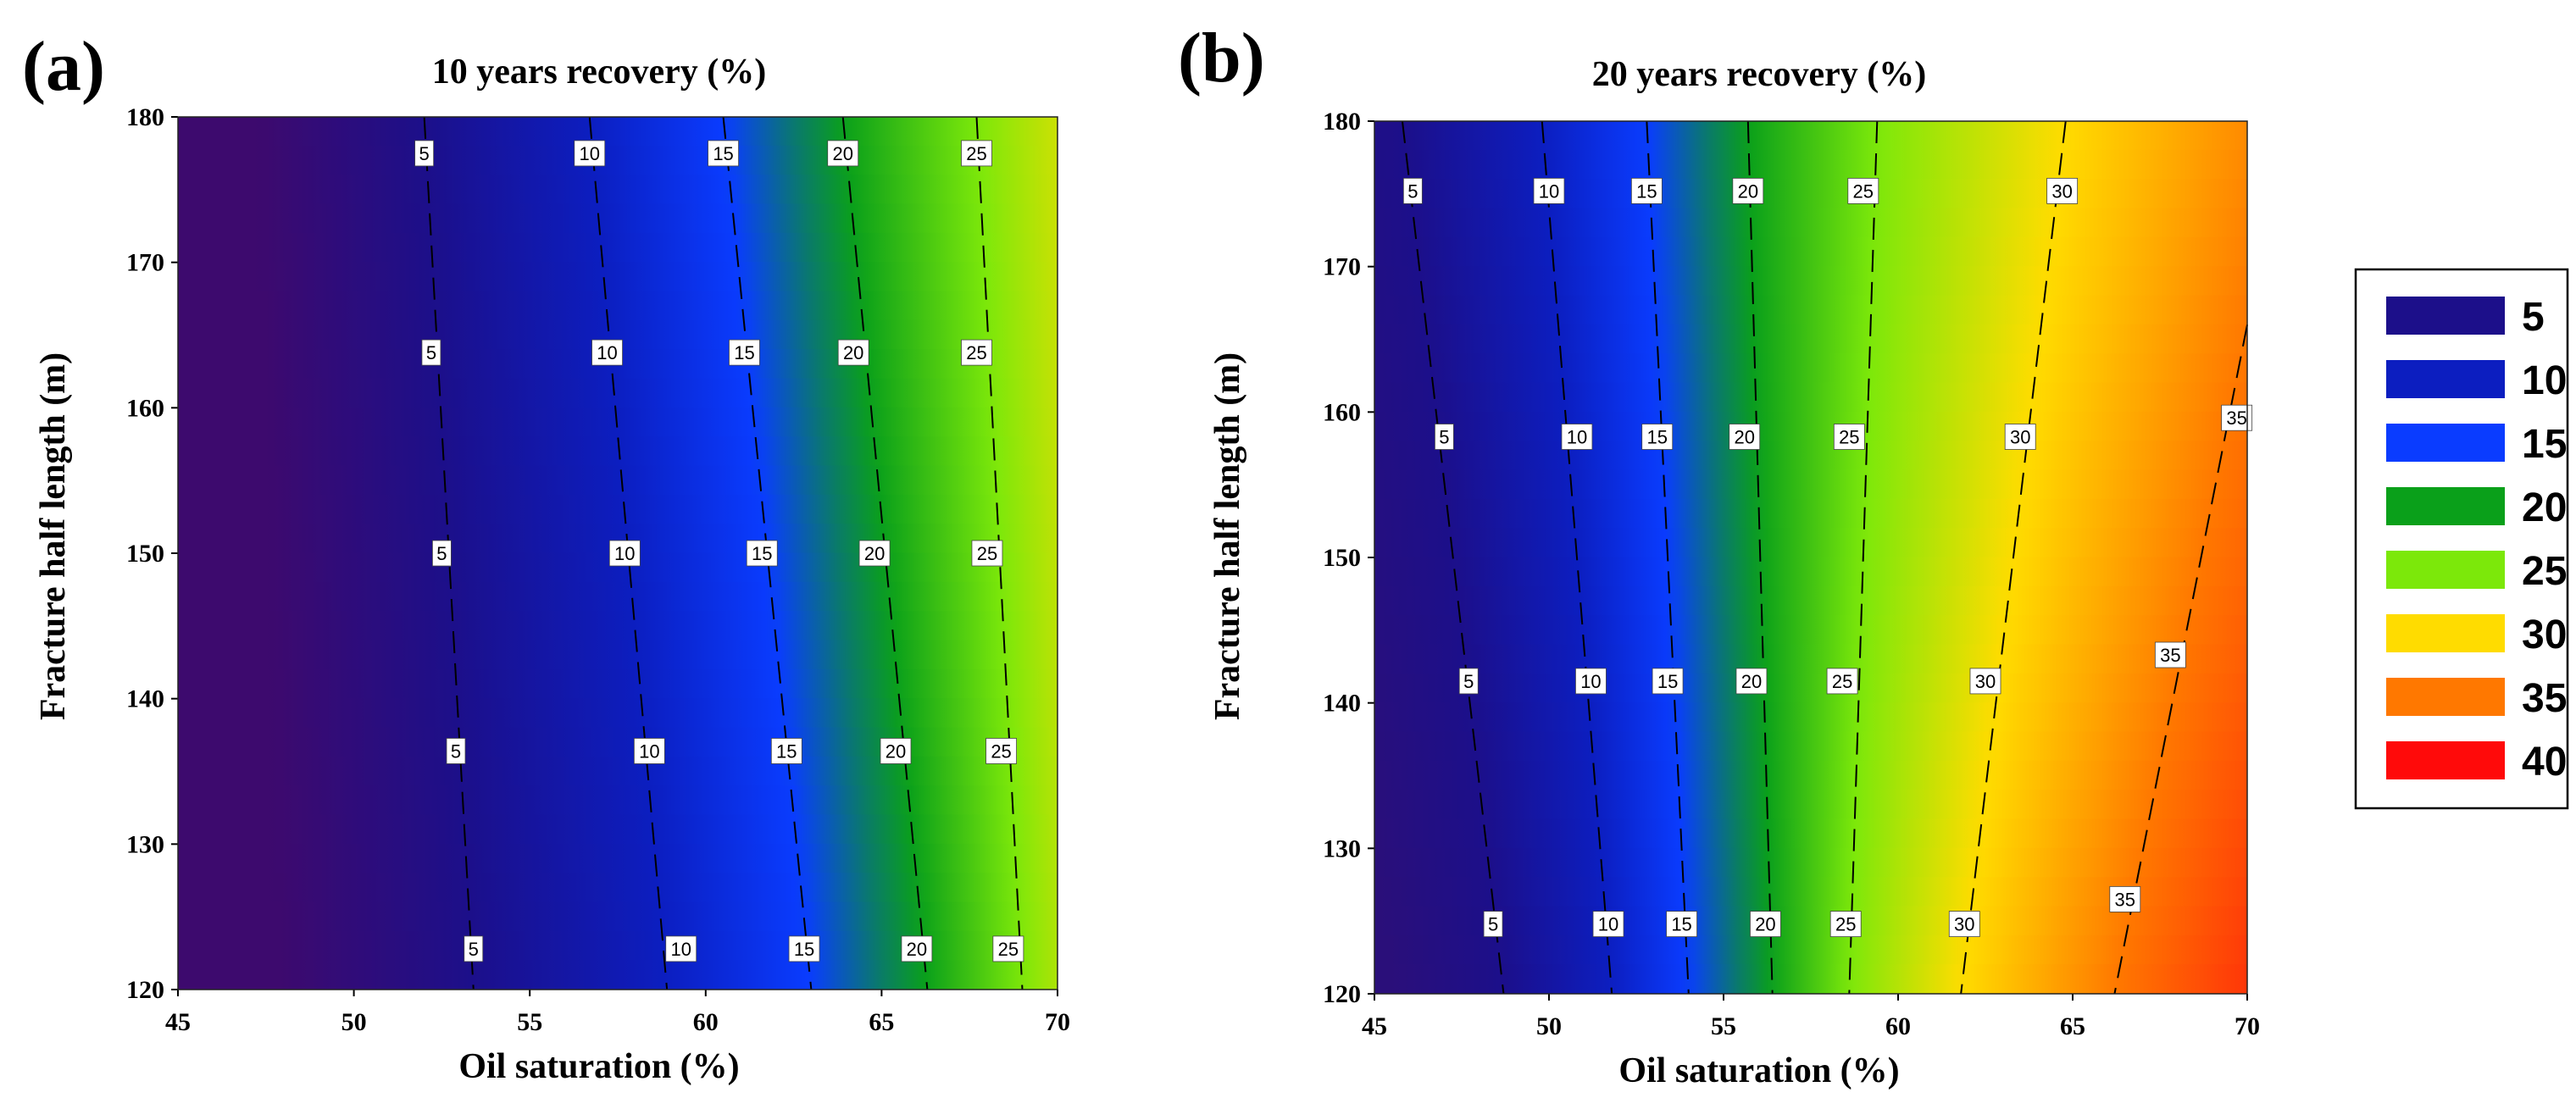  Describe the element at coordinates (178, 1022) in the screenshot. I see `x-tick-label: 45` at that location.